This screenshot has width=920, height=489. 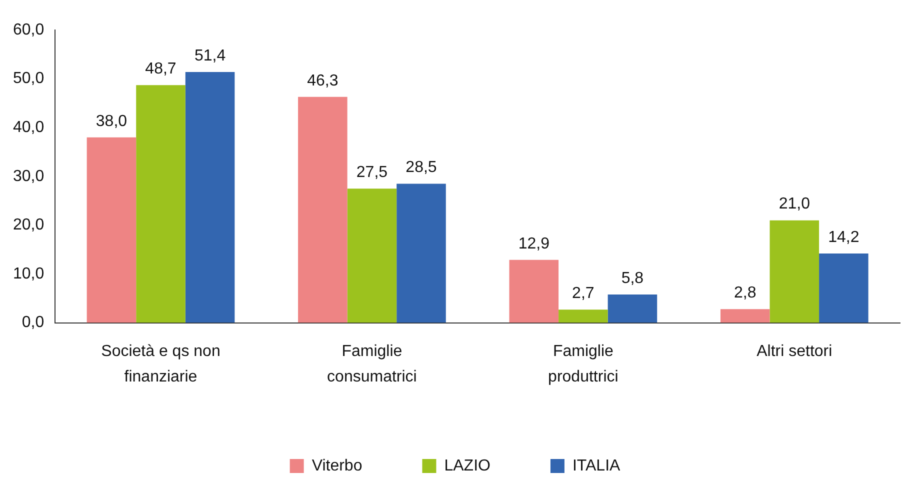 I want to click on data-label: 51,4, so click(x=210, y=55).